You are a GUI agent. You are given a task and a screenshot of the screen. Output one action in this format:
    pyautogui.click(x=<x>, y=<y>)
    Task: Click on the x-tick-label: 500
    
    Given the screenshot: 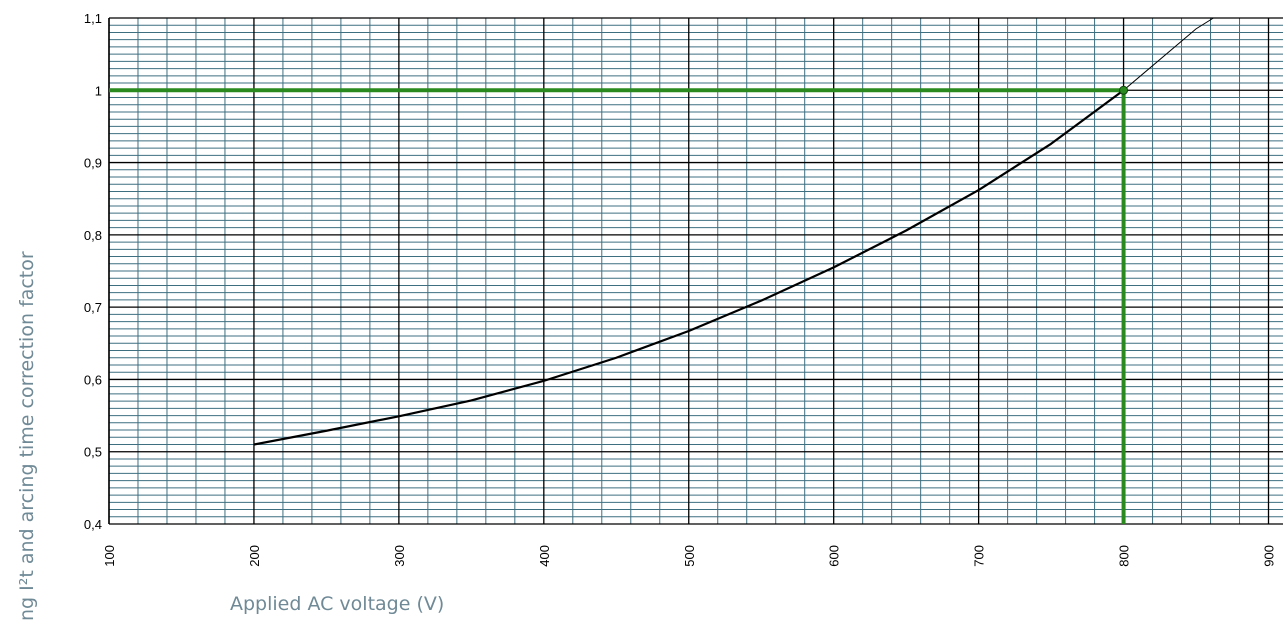 What is the action you would take?
    pyautogui.click(x=689, y=556)
    